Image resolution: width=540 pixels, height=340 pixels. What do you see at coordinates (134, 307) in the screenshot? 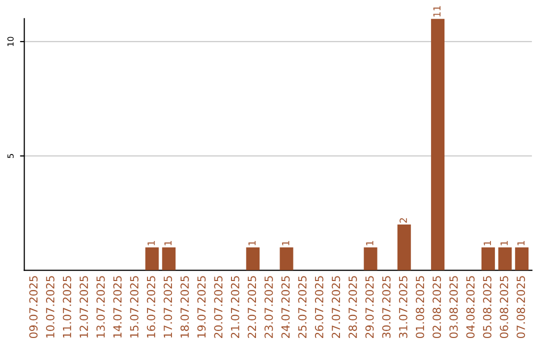
I see `x-tick-label: 15.07.2025` at bounding box center [134, 307].